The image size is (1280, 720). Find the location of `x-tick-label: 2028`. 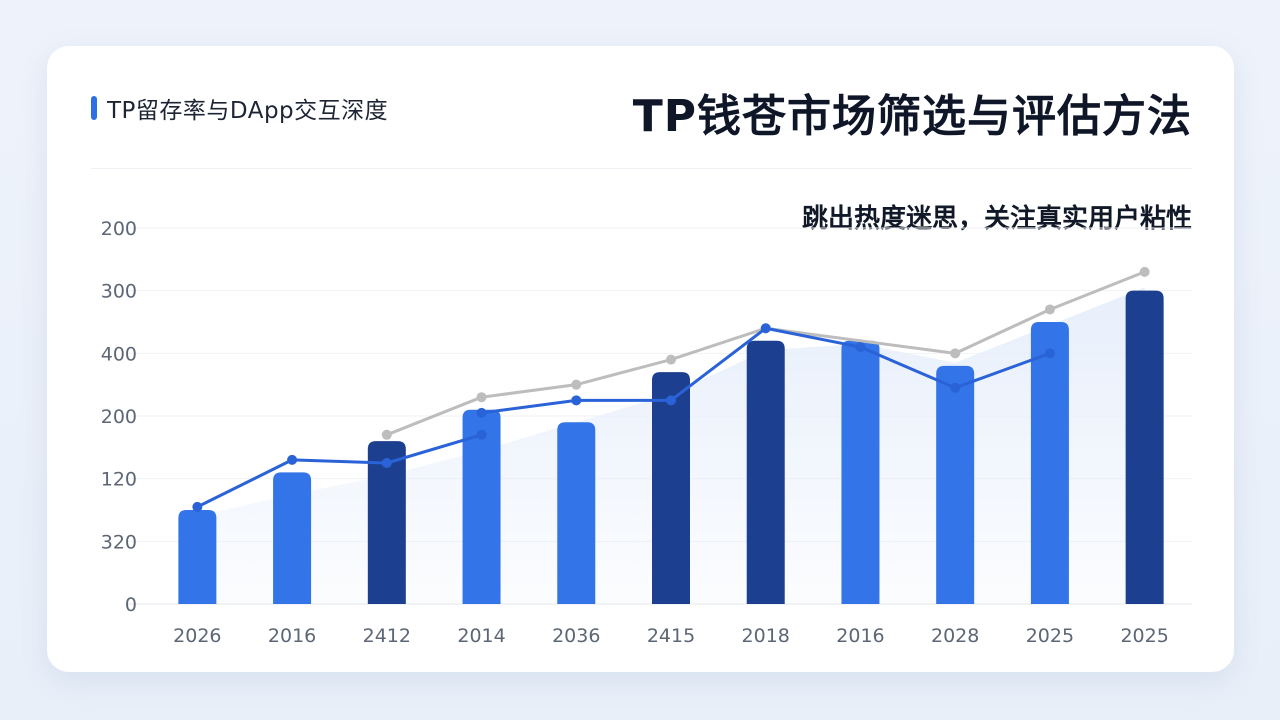

x-tick-label: 2028 is located at coordinates (955, 636).